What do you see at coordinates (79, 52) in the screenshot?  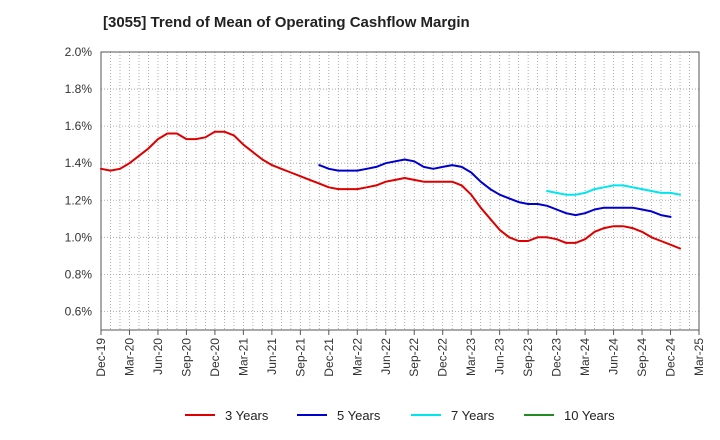 I see `y-tick-label: 2.0%` at bounding box center [79, 52].